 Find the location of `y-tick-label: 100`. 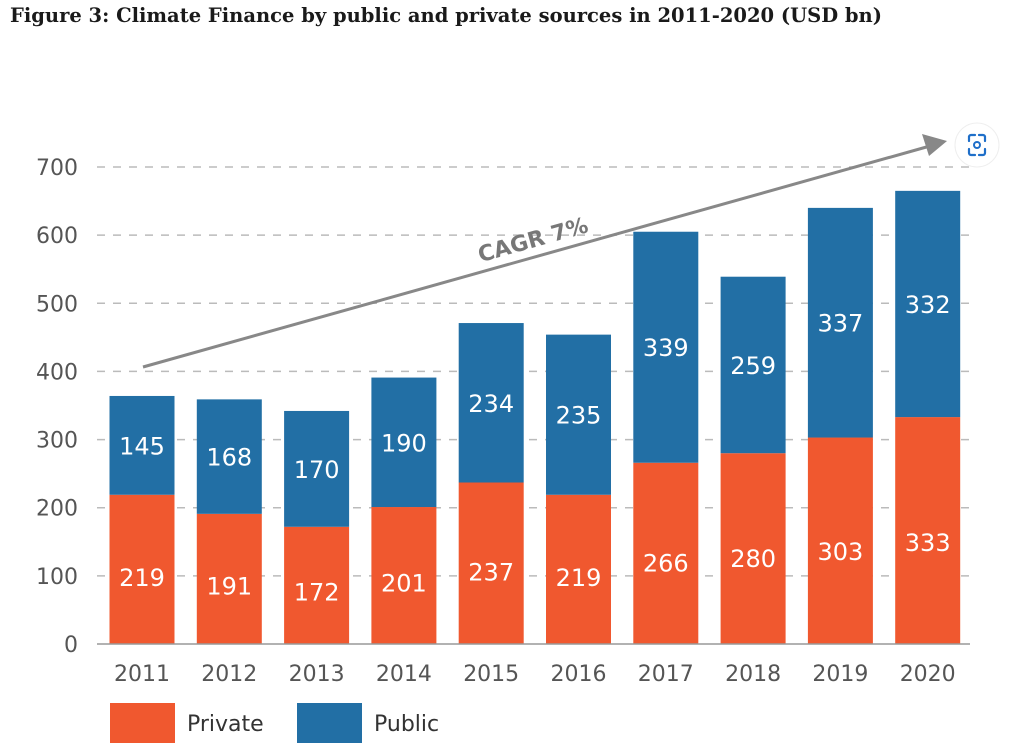

y-tick-label: 100 is located at coordinates (57, 577).